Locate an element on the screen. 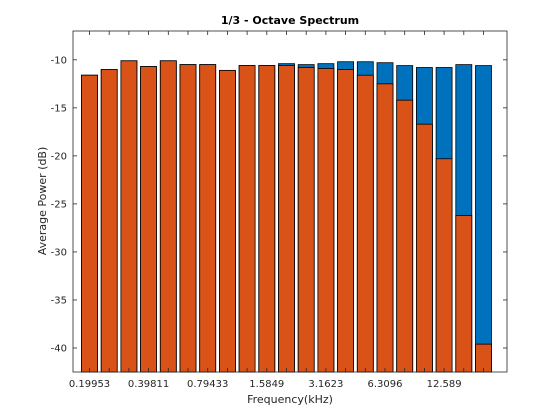 This screenshot has width=560, height=420. x-axis-title: Frequency(kHz) is located at coordinates (290, 399).